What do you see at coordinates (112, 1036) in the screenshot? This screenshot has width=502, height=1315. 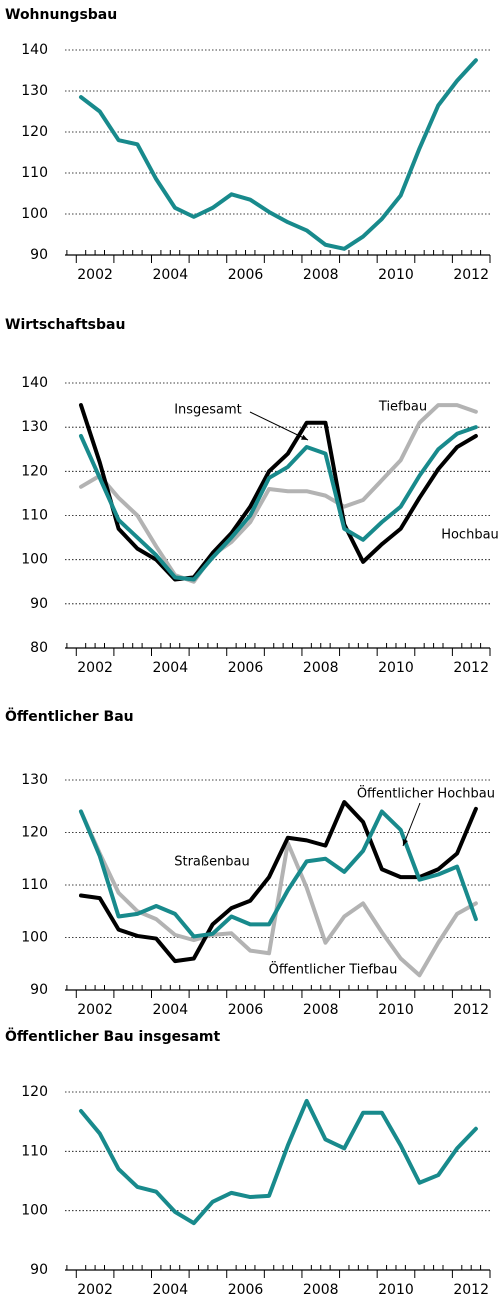 I see `chart-title: Öffentlicher Bau insgesamt` at bounding box center [112, 1036].